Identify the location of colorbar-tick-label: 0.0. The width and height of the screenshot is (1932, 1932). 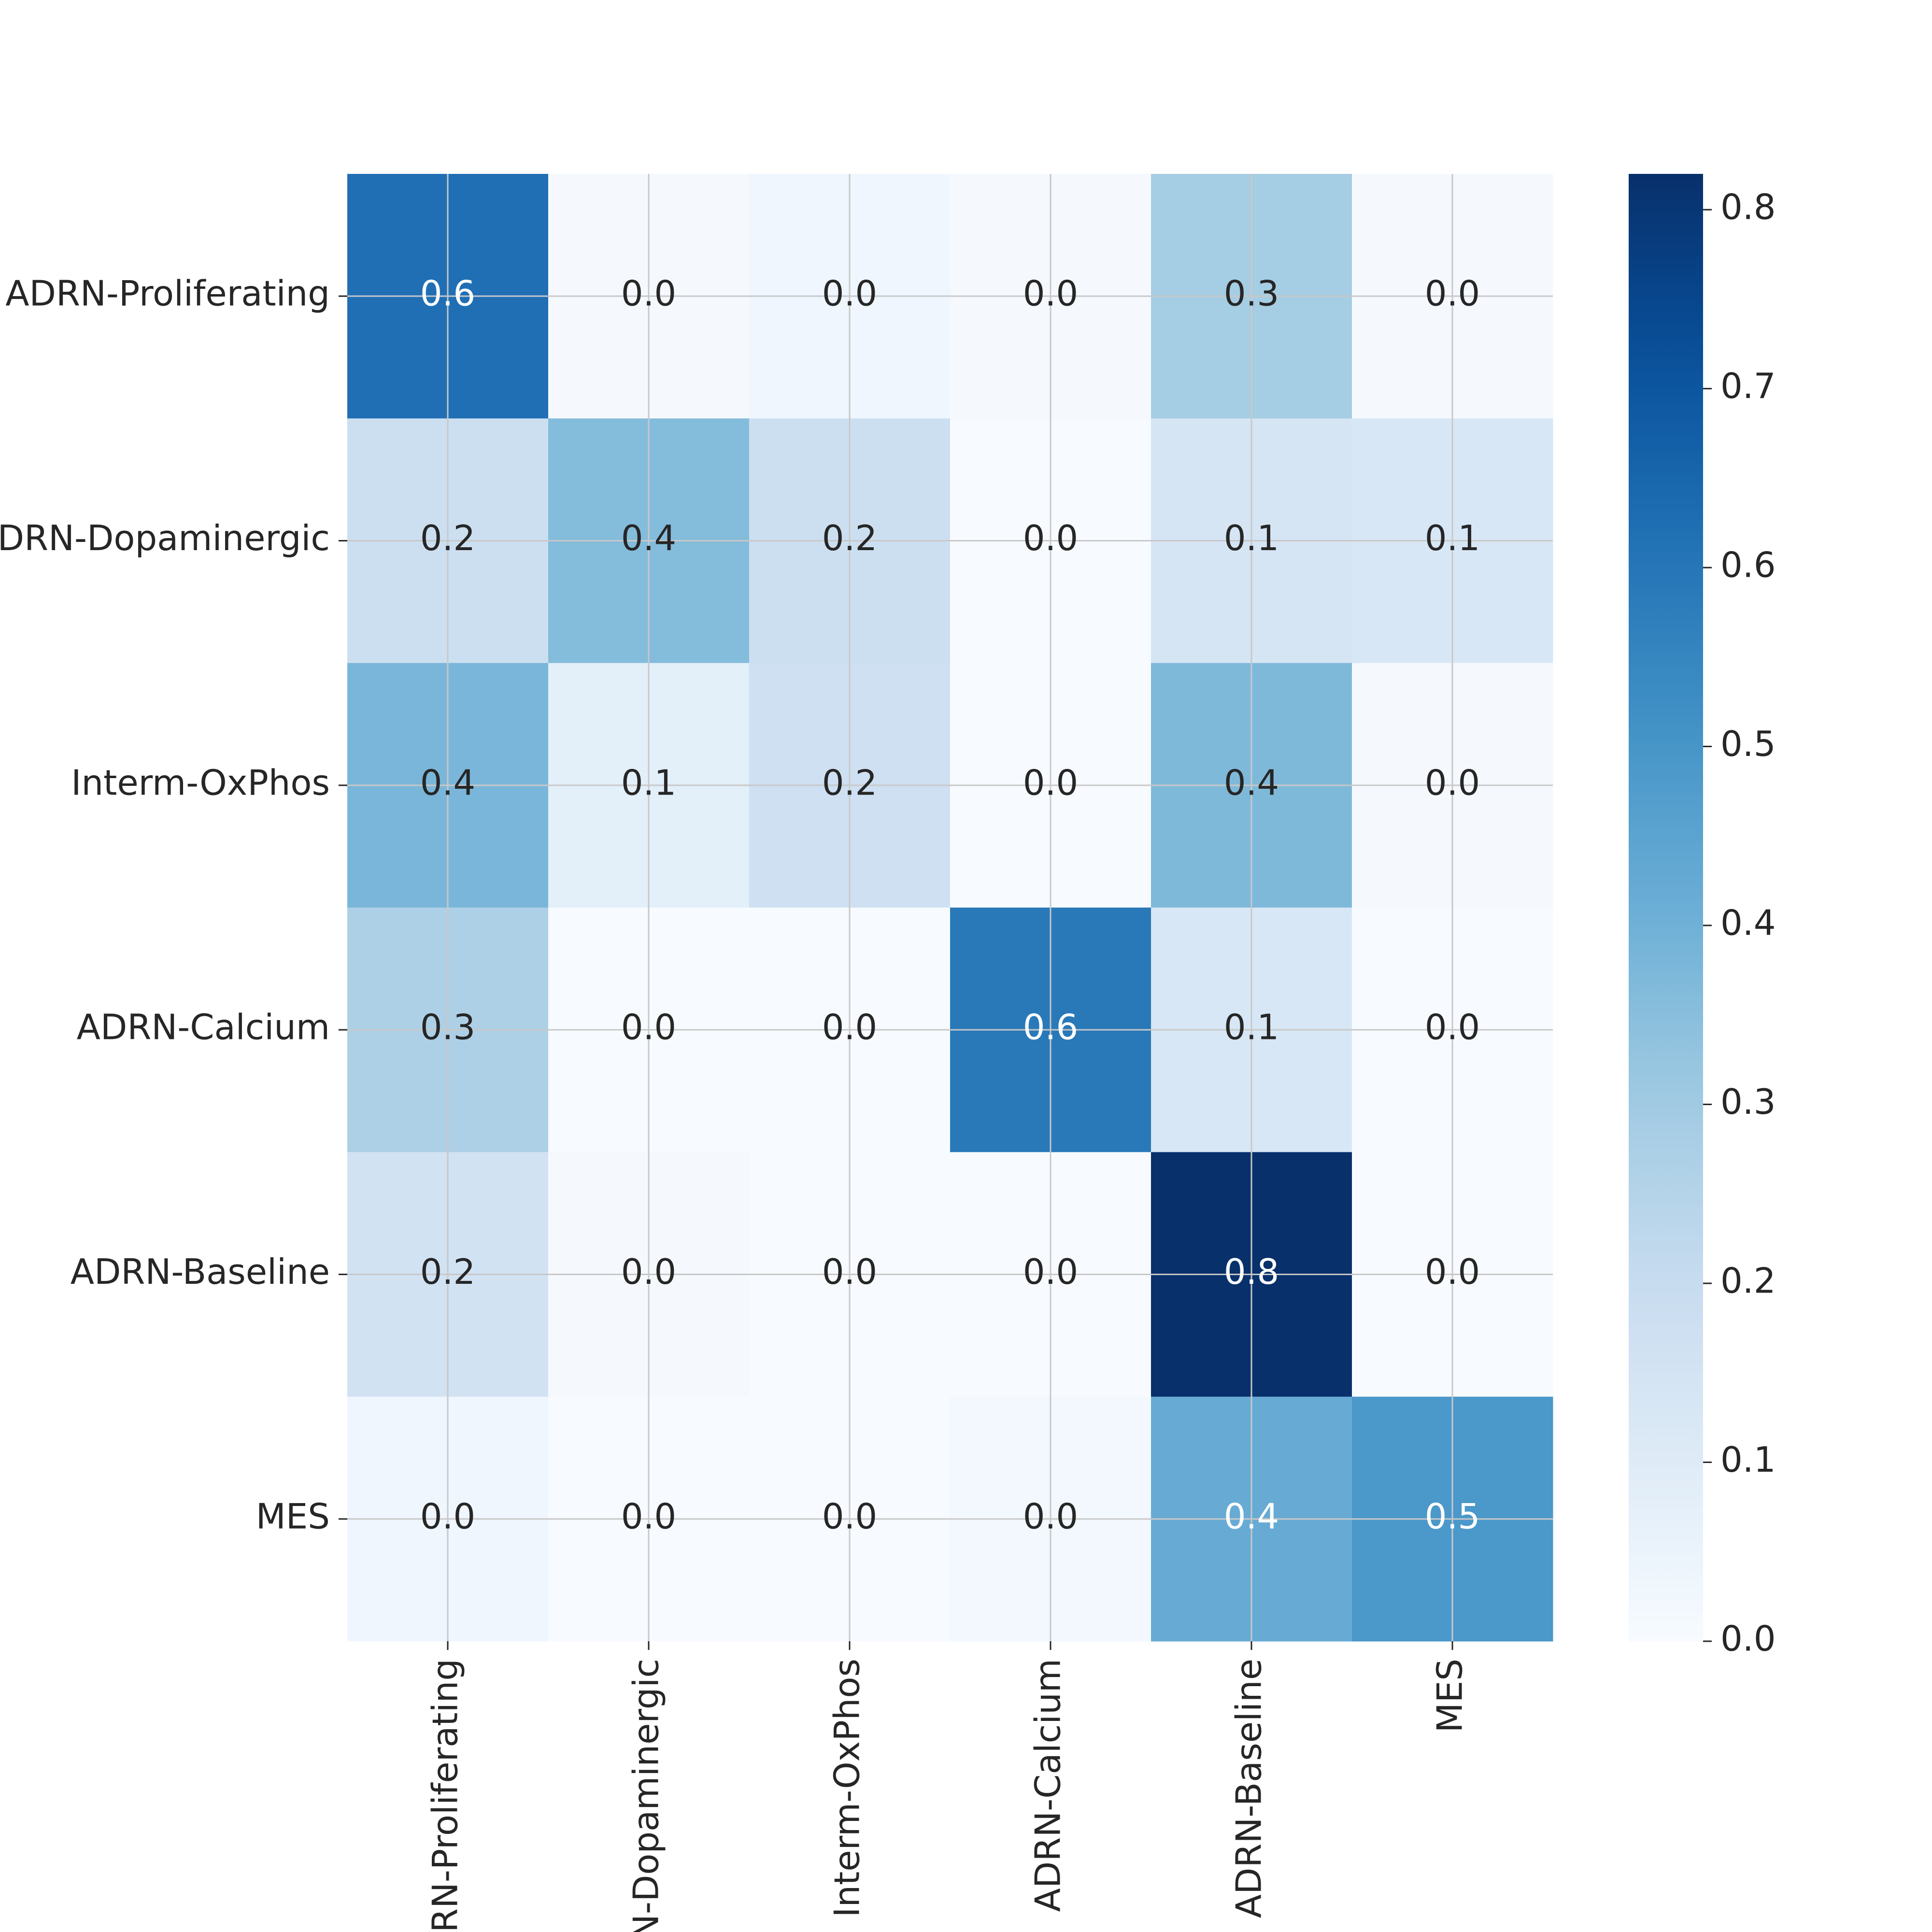
(1748, 1639).